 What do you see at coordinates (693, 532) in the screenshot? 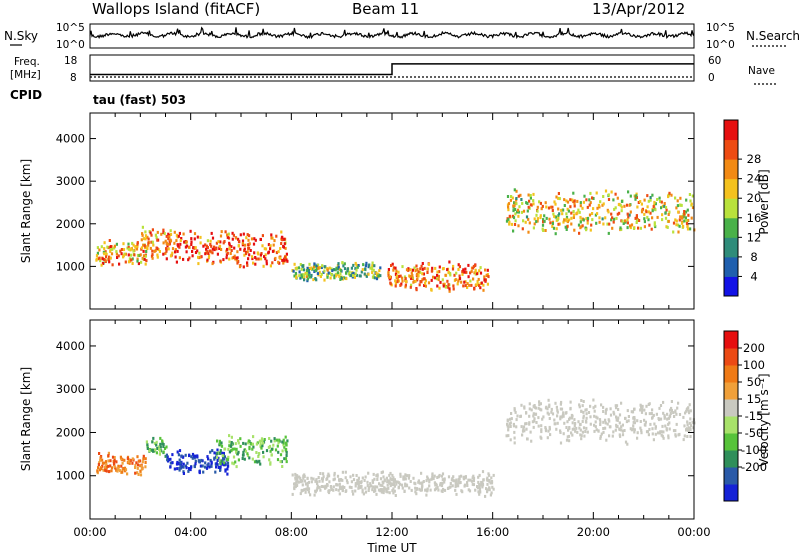
I see `x-tick-label: 00:00` at bounding box center [693, 532].